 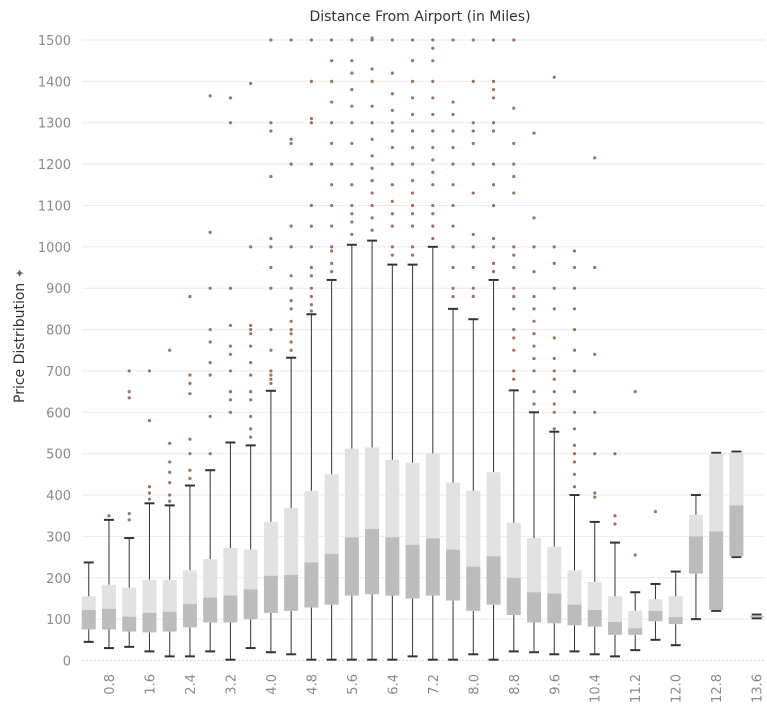 I want to click on x-tick-label: 5.6, so click(x=353, y=684).